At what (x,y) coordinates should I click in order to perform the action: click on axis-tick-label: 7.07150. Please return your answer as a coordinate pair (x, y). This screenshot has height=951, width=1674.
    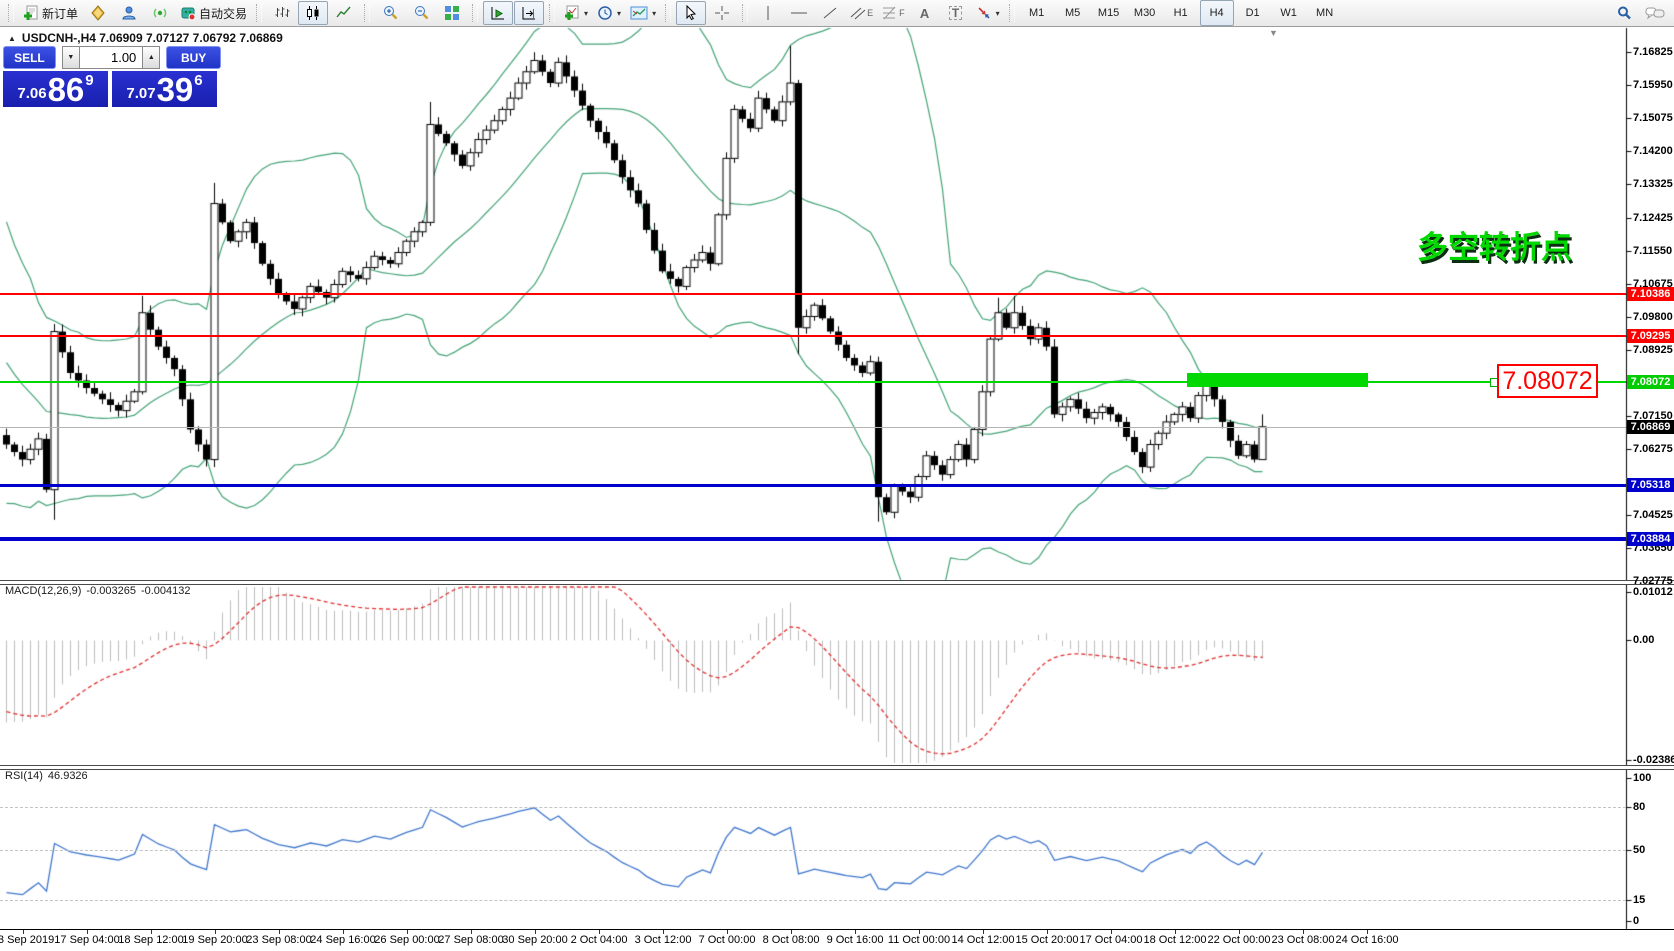
    Looking at the image, I should click on (1653, 416).